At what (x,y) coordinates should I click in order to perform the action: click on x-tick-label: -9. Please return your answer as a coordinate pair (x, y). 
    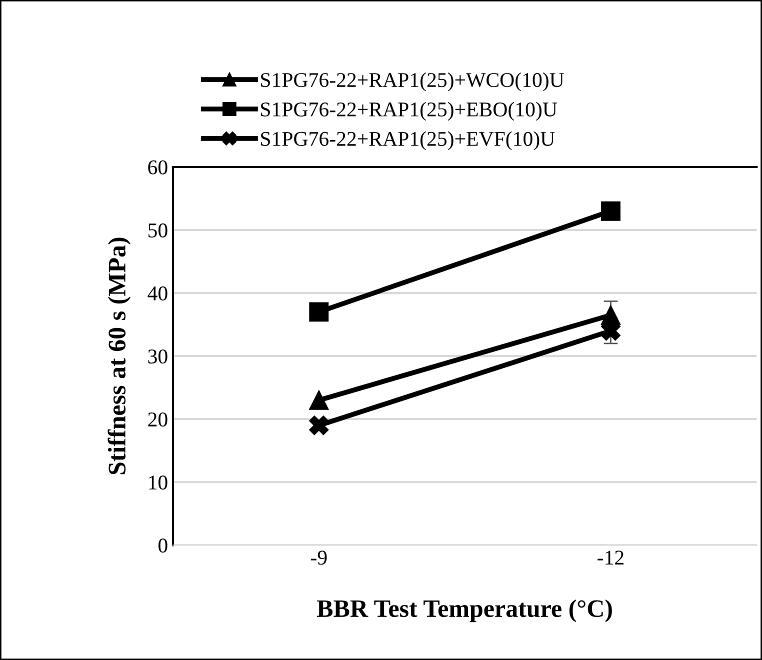
    Looking at the image, I should click on (318, 557).